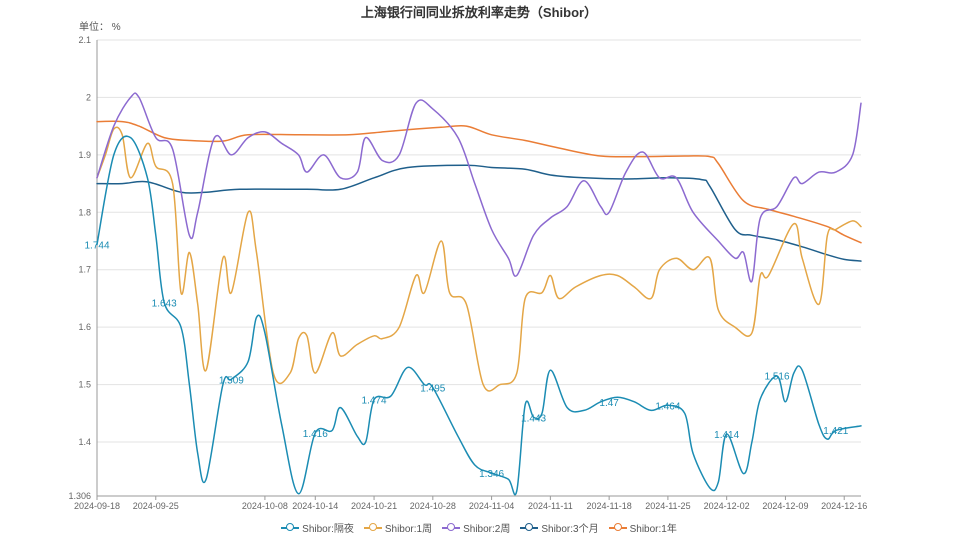 Image resolution: width=958 pixels, height=539 pixels. I want to click on data-label: 1.47, so click(609, 403).